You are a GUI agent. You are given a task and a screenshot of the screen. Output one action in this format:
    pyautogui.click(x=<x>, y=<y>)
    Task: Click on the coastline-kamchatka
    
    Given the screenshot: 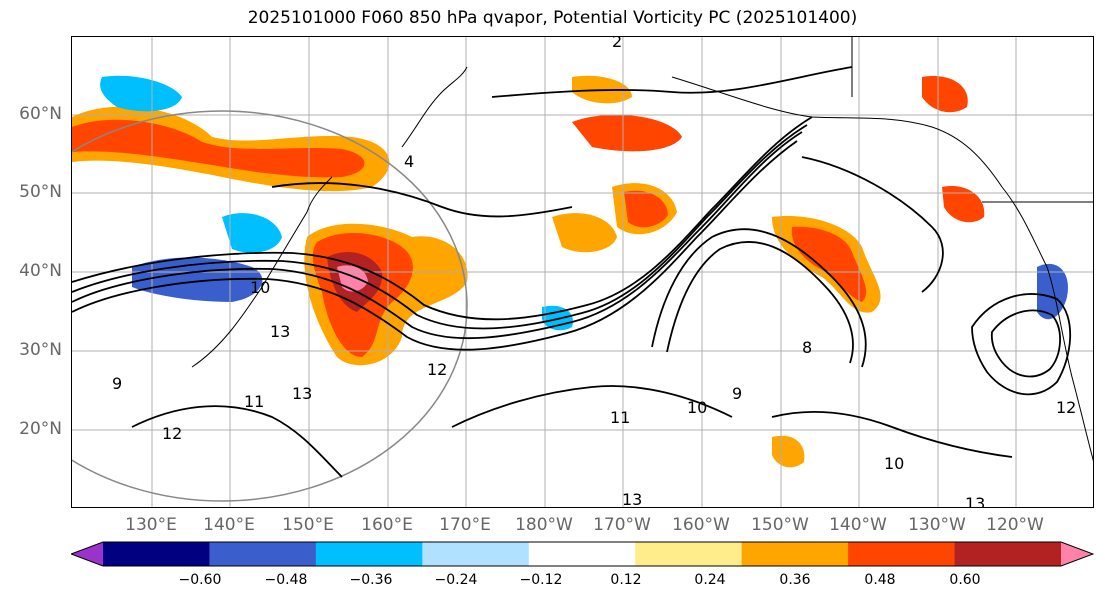 What is the action you would take?
    pyautogui.click(x=434, y=107)
    